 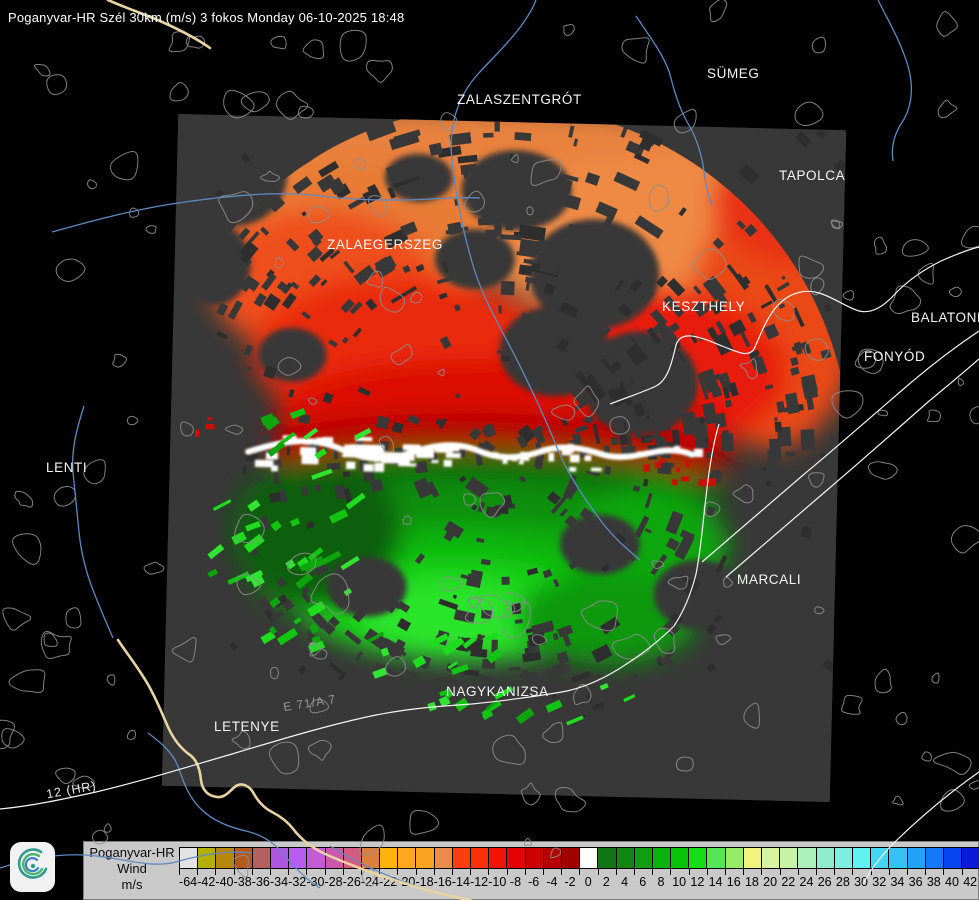 What do you see at coordinates (571, 858) in the screenshot?
I see `legend-cell--2` at bounding box center [571, 858].